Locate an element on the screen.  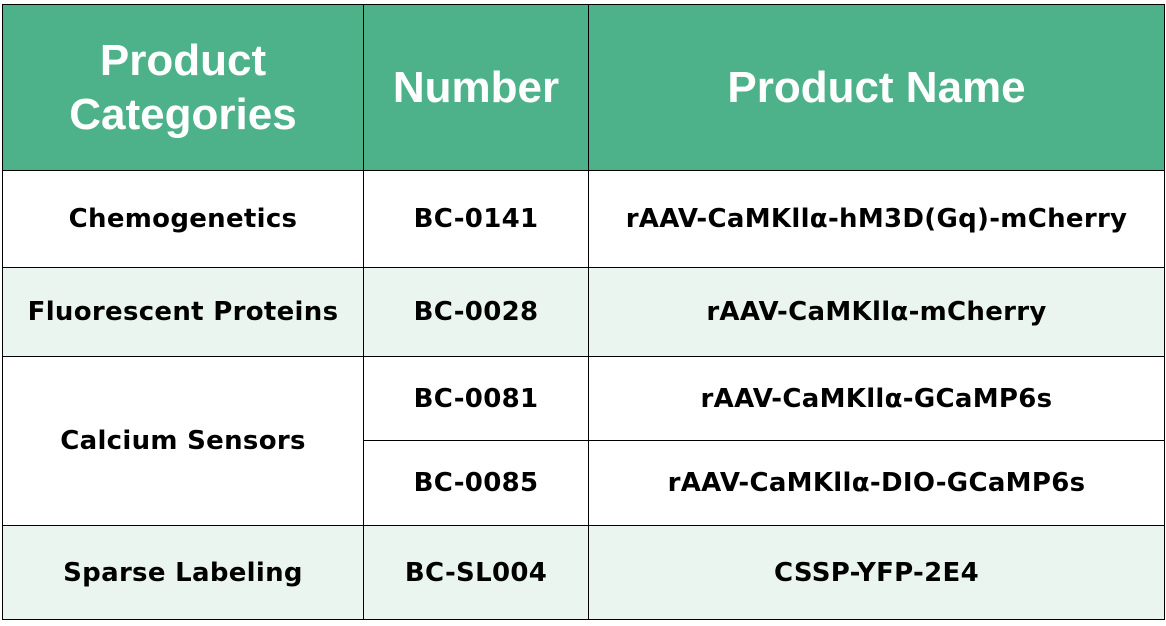
table-row: BC-0085 rAAV-CaMKllα-DIO-GCaMP6s is located at coordinates (584, 483).